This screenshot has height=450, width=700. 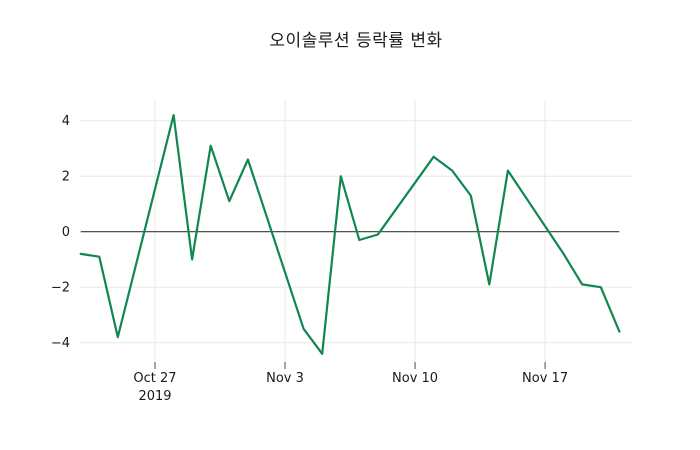 What do you see at coordinates (60, 288) in the screenshot?
I see `y-tick-label: −2` at bounding box center [60, 288].